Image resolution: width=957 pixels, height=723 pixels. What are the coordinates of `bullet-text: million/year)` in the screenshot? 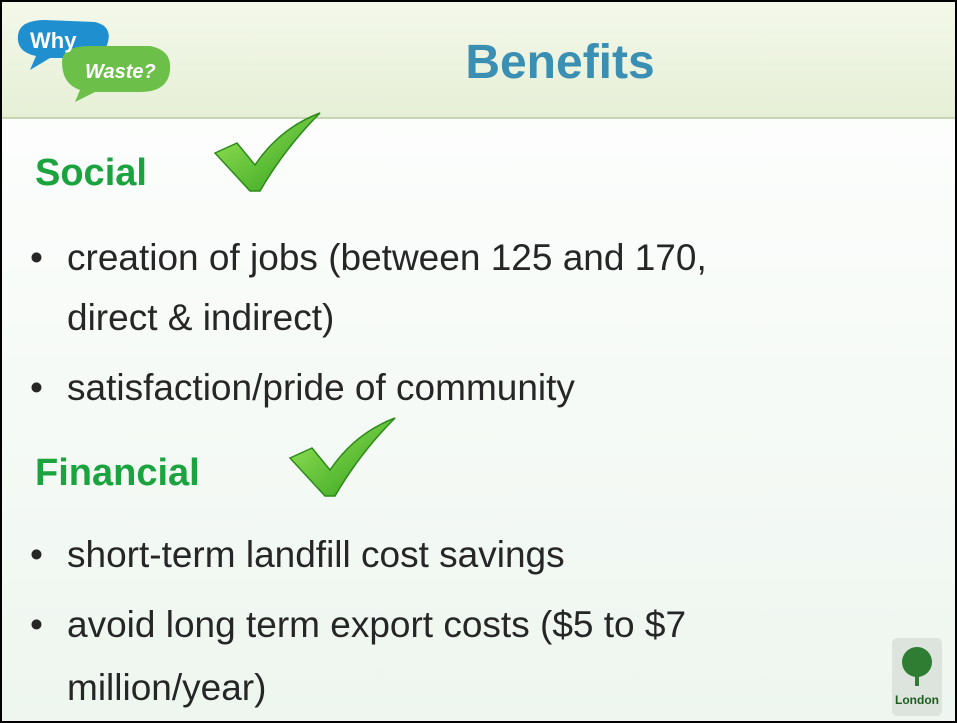 It's located at (166, 687).